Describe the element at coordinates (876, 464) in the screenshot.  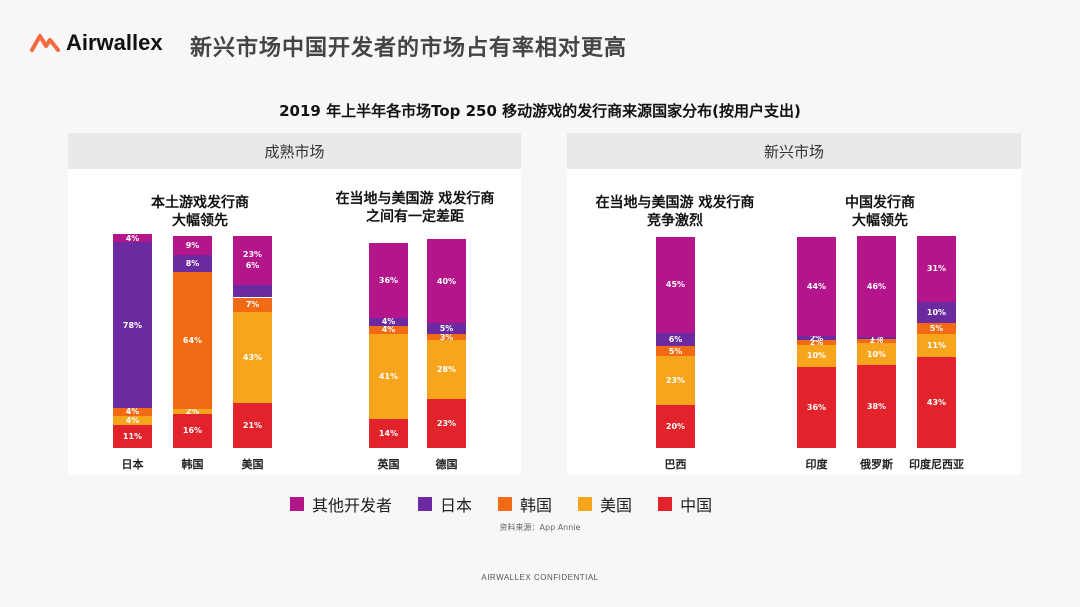
I see `category-label: 俄罗斯` at that location.